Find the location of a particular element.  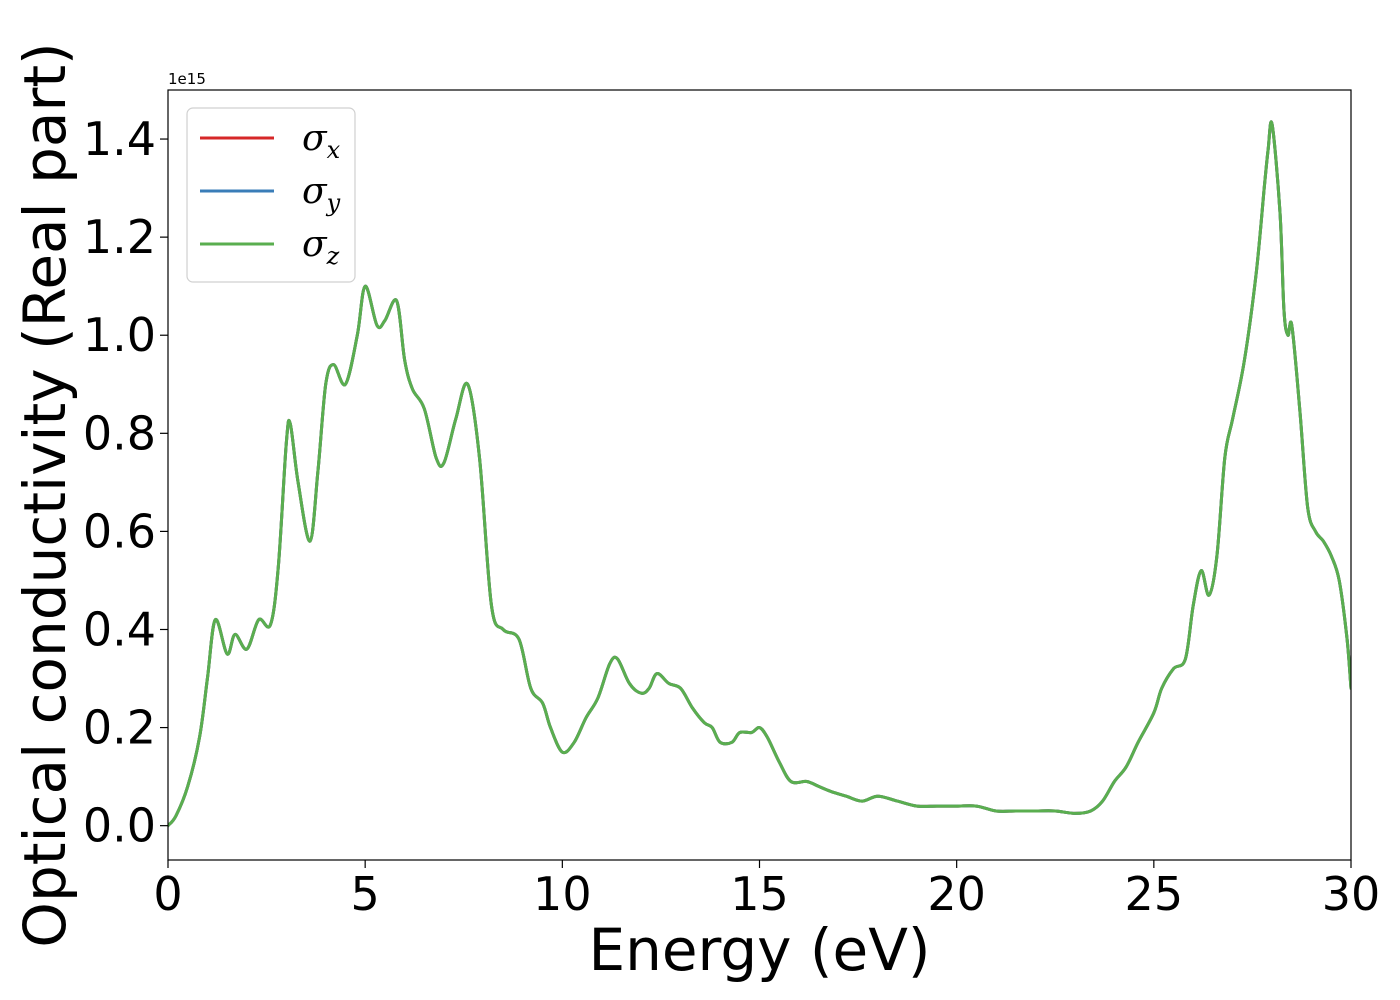

x-tick-label: 25 is located at coordinates (1154, 894).